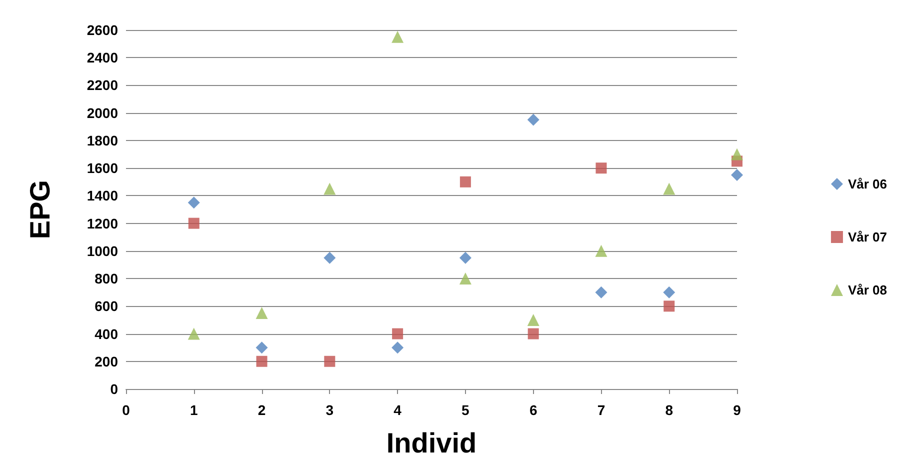 Image resolution: width=902 pixels, height=474 pixels. Describe the element at coordinates (102, 85) in the screenshot. I see `y-tick-label: 2200` at that location.